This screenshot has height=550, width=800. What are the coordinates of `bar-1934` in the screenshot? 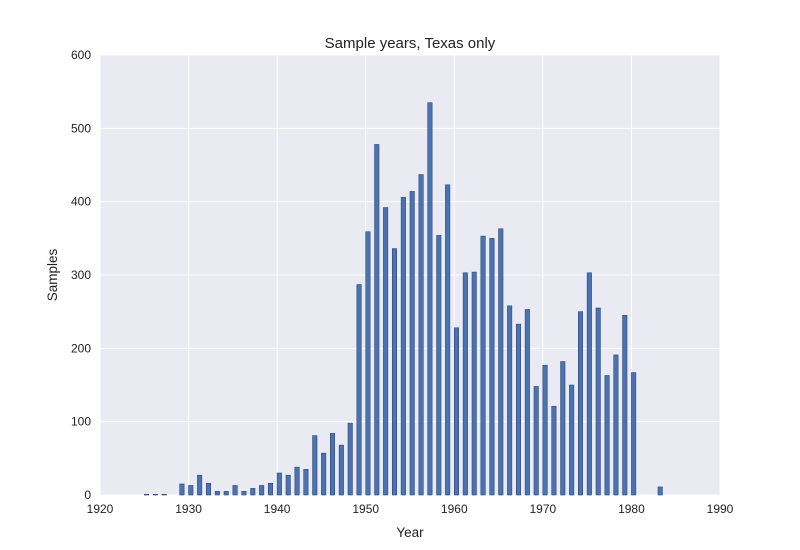 It's located at (226, 493).